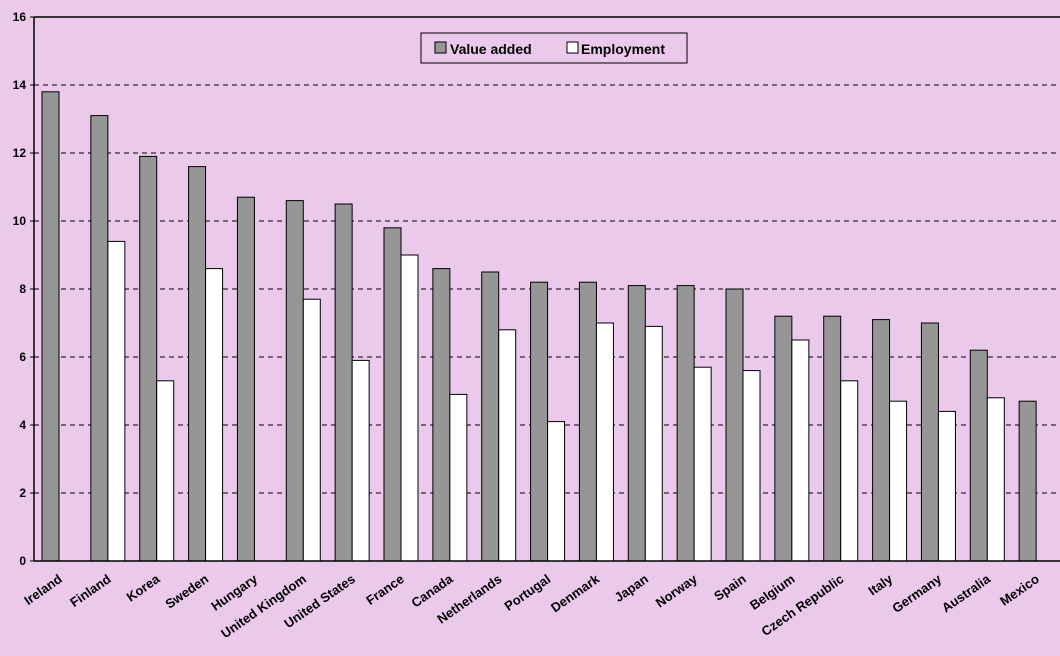  Describe the element at coordinates (575, 593) in the screenshot. I see `x-category-label: Denmark` at that location.